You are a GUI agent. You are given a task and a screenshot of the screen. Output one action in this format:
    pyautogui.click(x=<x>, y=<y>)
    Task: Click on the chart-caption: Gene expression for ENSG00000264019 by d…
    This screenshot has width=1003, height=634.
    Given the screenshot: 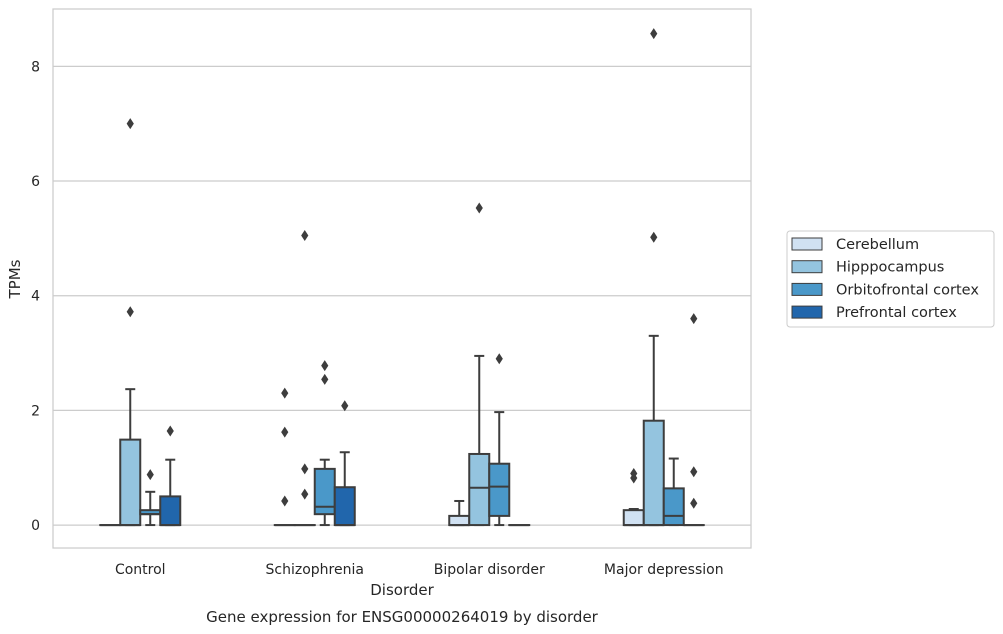 What is the action you would take?
    pyautogui.click(x=402, y=617)
    